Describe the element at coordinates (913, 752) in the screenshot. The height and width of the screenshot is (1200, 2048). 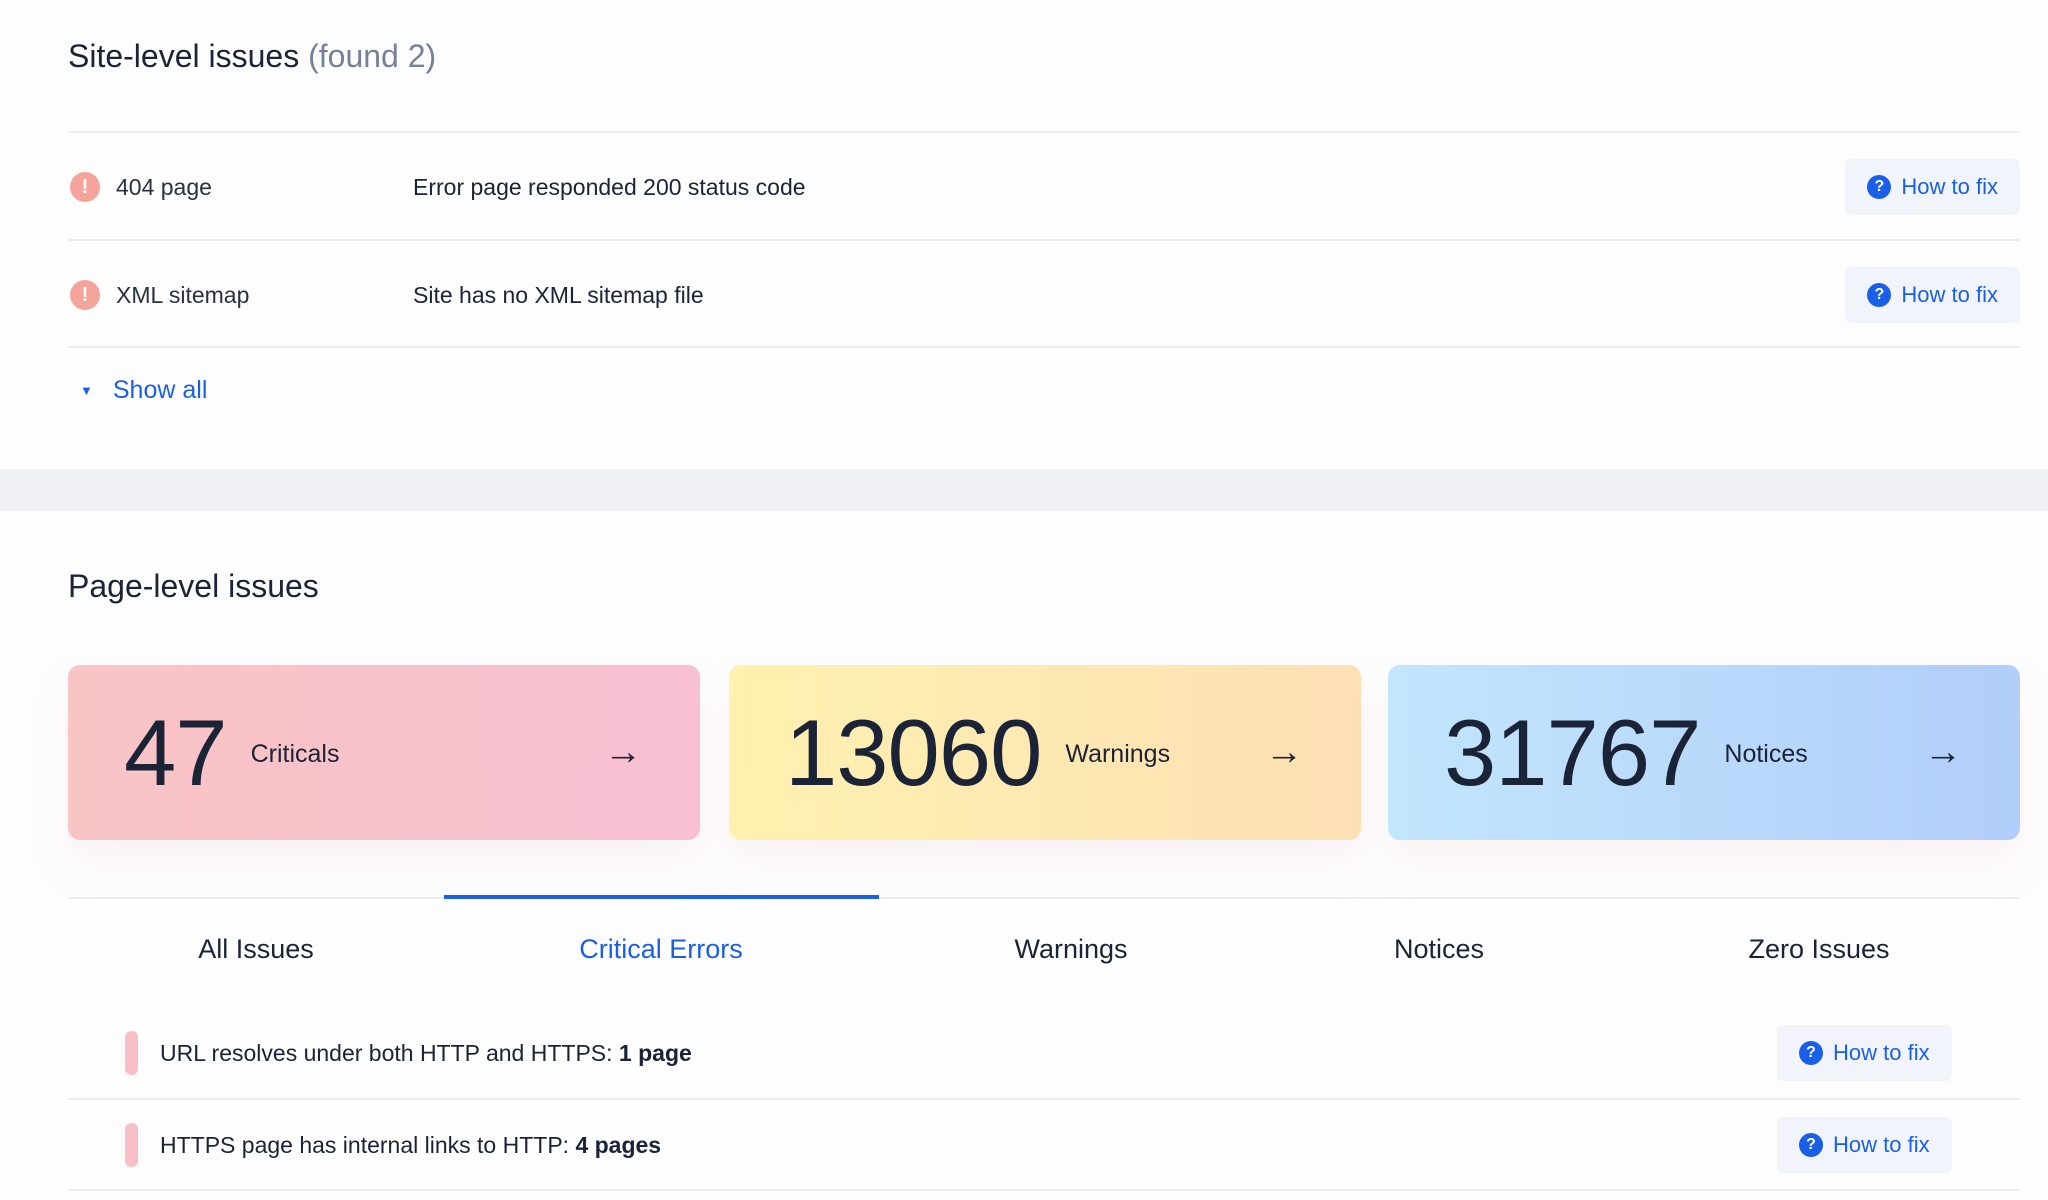
I see `warnings-count: 13060` at that location.